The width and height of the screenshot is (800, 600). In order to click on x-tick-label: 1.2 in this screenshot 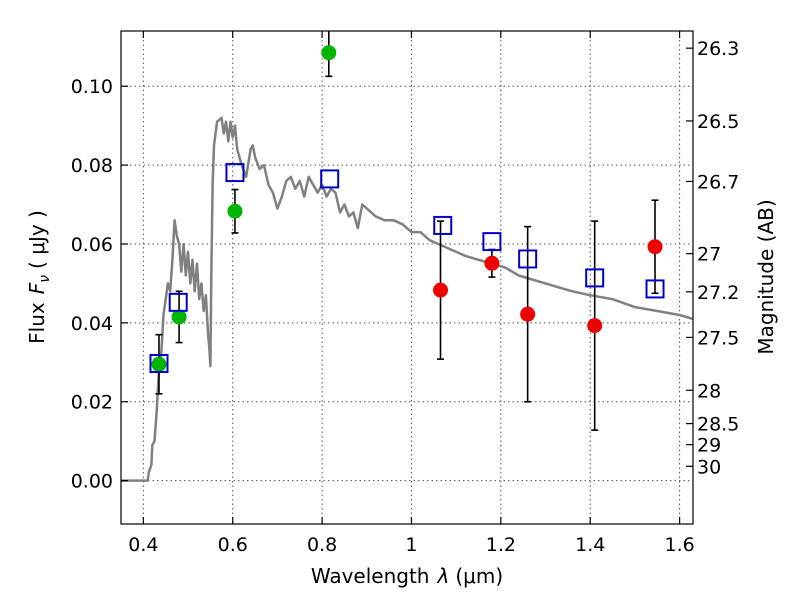, I will do `click(501, 545)`.